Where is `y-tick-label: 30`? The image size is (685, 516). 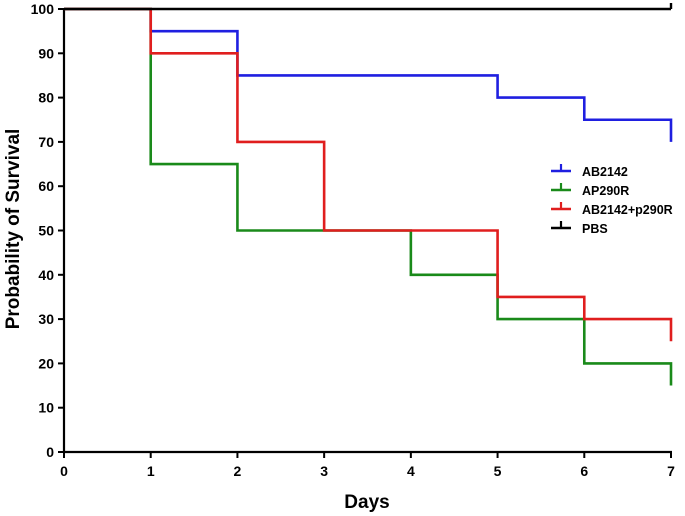 y-tick-label: 30 is located at coordinates (46, 319).